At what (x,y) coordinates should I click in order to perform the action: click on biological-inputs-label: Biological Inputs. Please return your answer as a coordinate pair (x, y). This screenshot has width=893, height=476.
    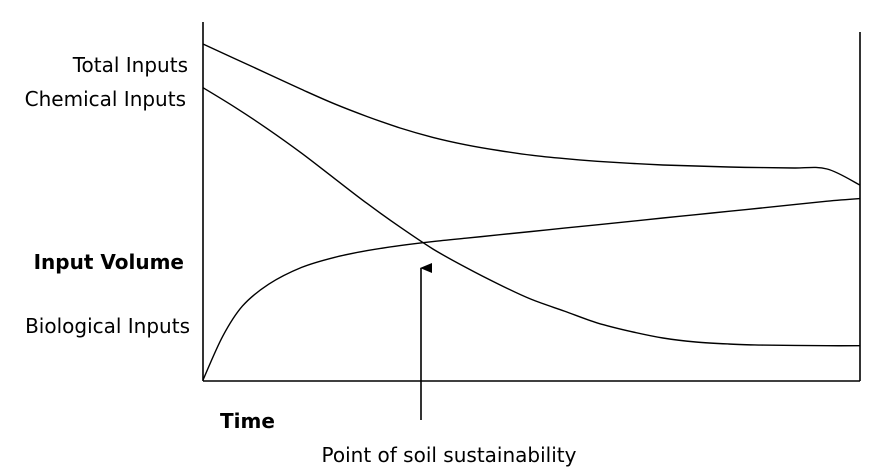
    Looking at the image, I should click on (107, 326).